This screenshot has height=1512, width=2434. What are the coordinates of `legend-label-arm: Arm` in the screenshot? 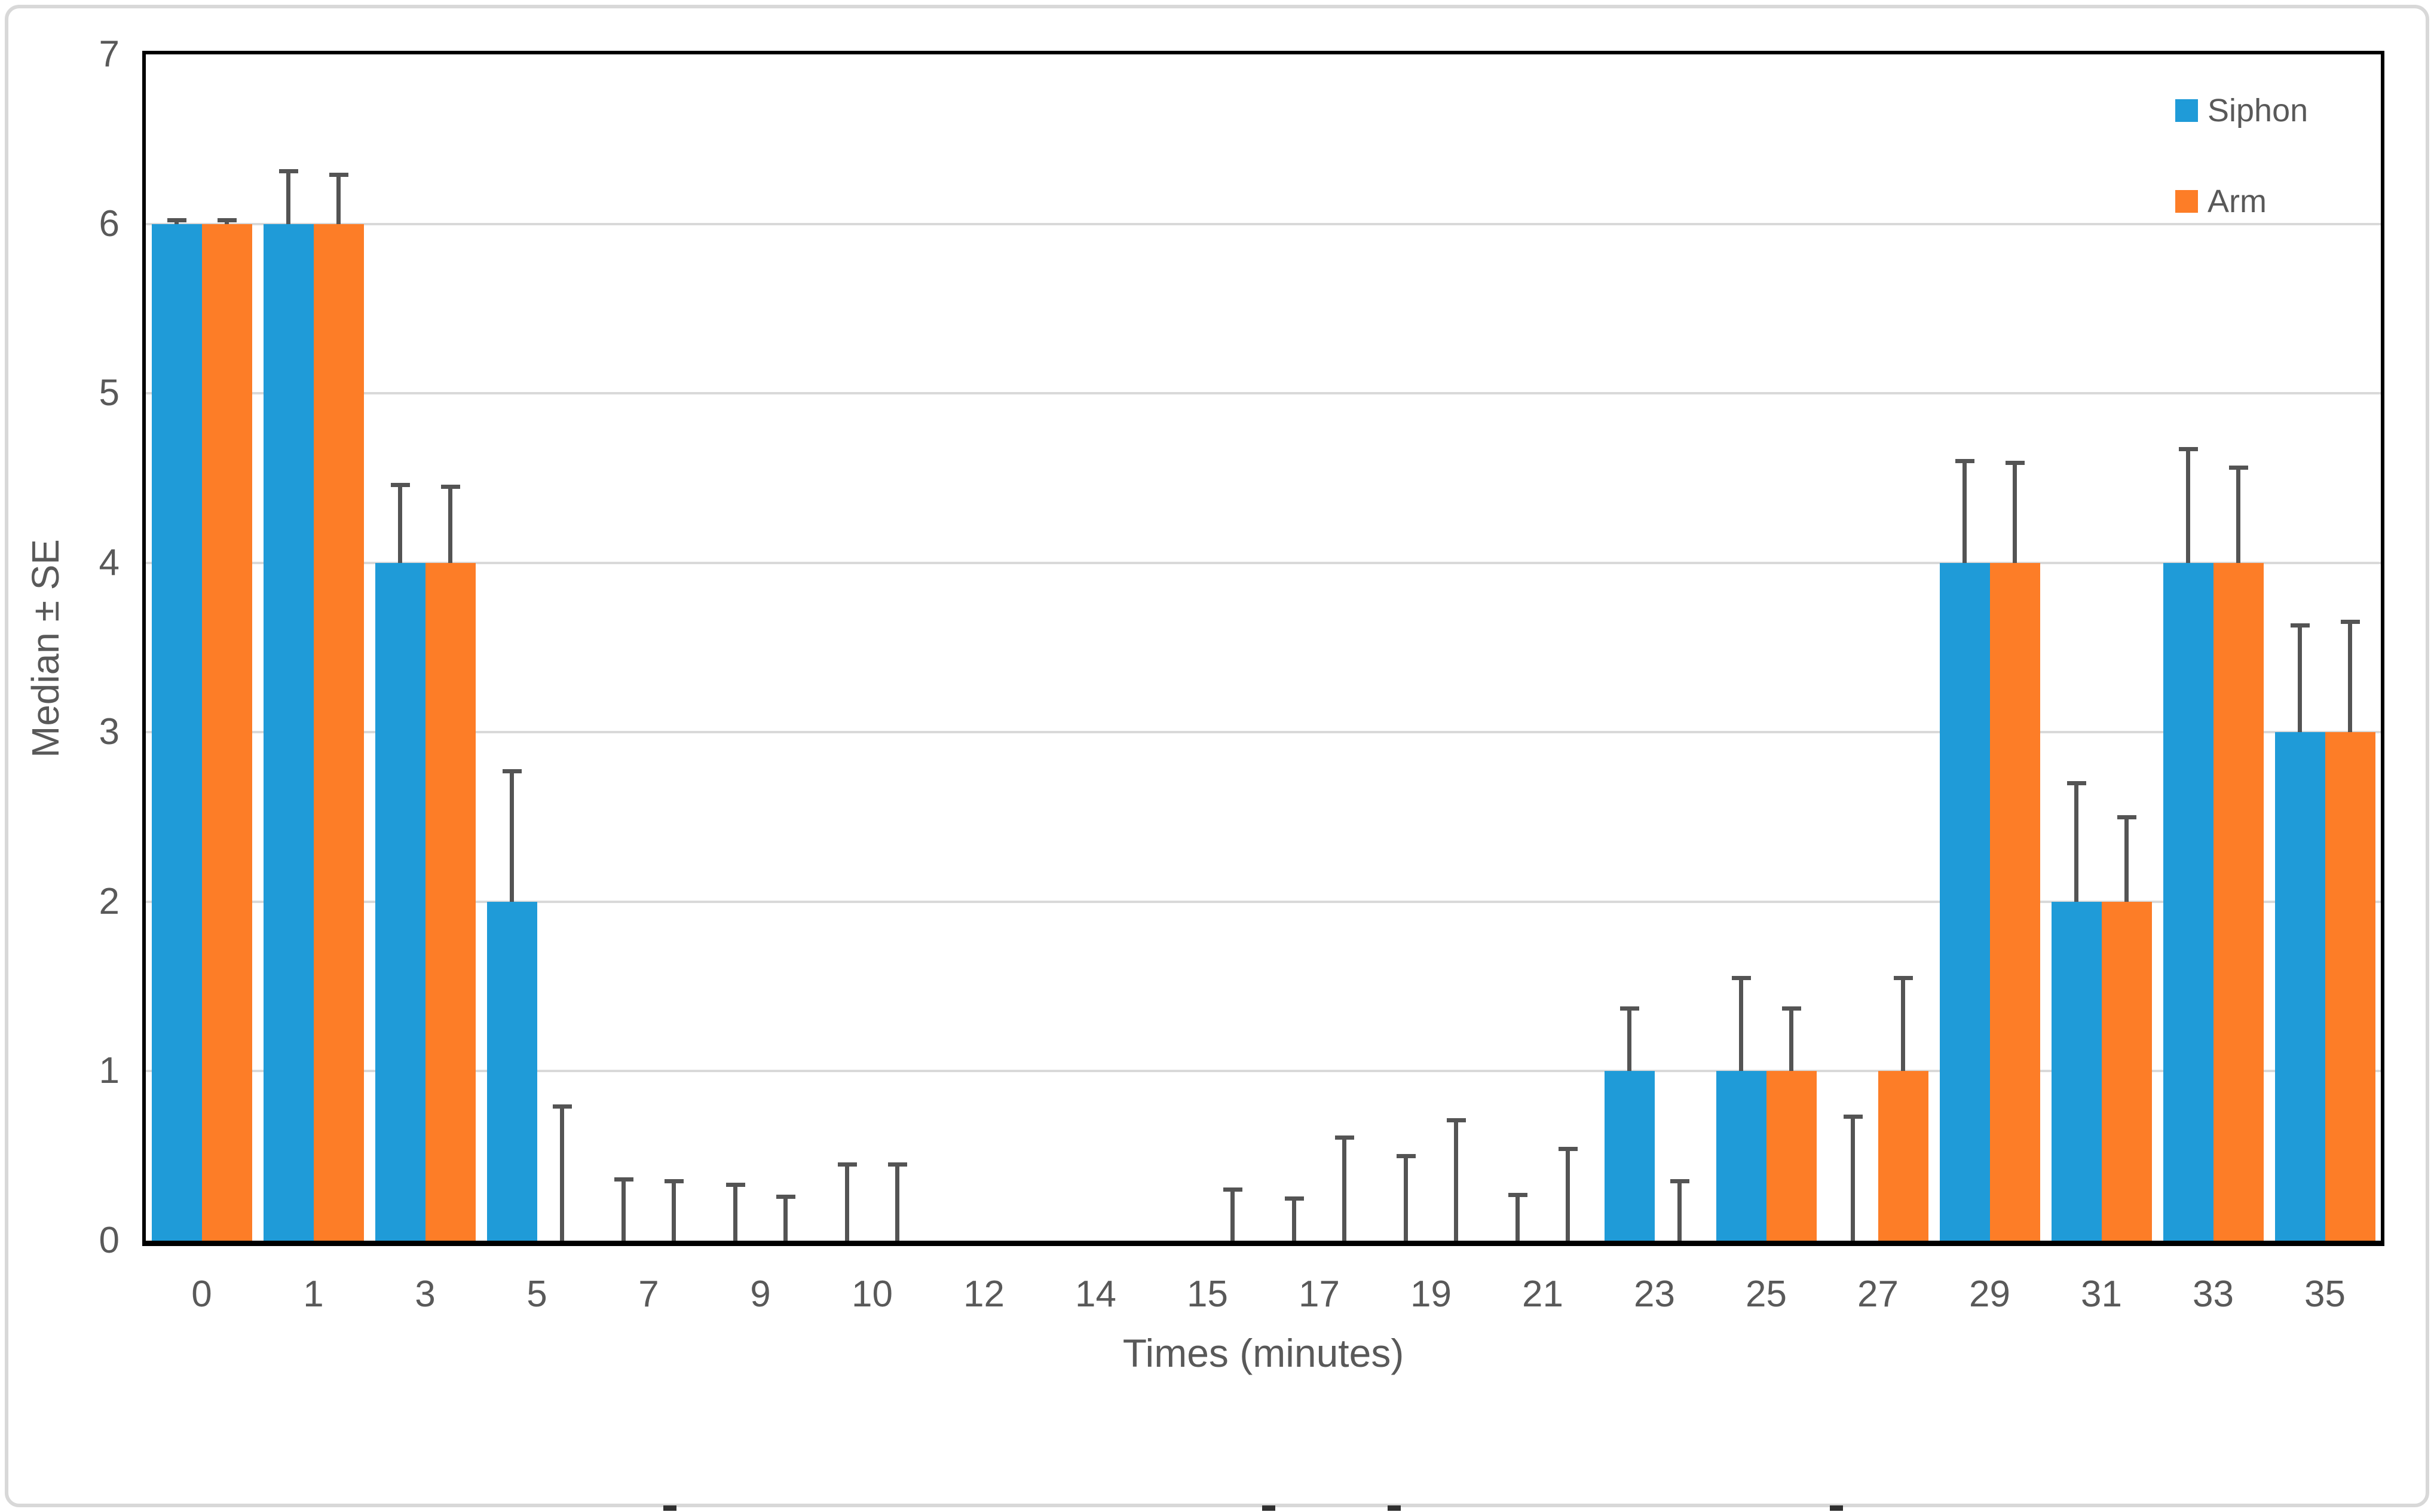 It's located at (2237, 201).